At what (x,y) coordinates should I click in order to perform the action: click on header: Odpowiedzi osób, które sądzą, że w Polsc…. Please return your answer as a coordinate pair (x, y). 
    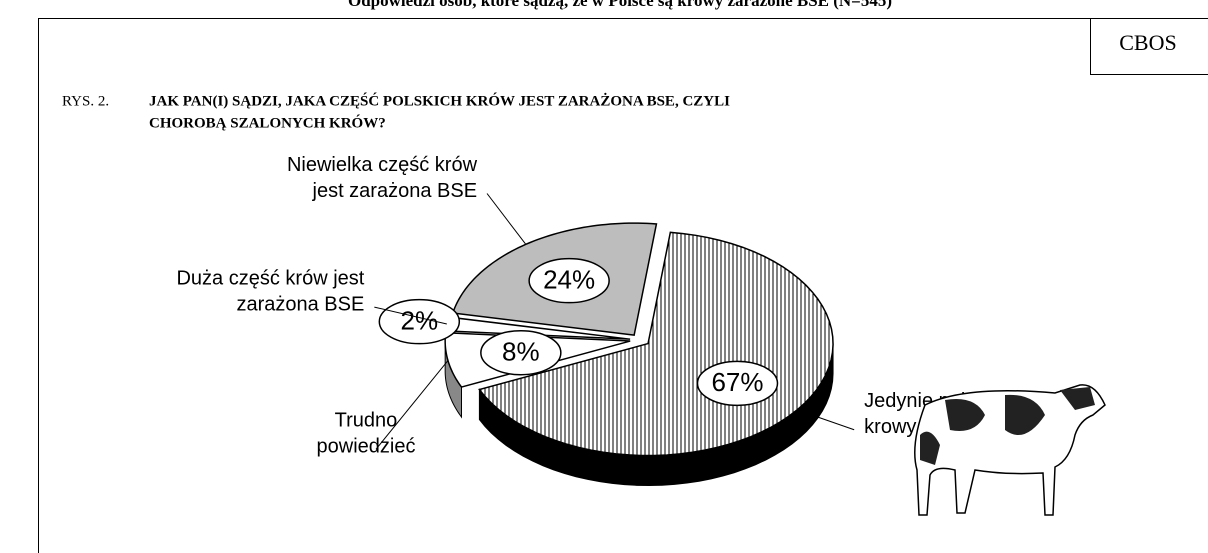
    Looking at the image, I should click on (620, 5).